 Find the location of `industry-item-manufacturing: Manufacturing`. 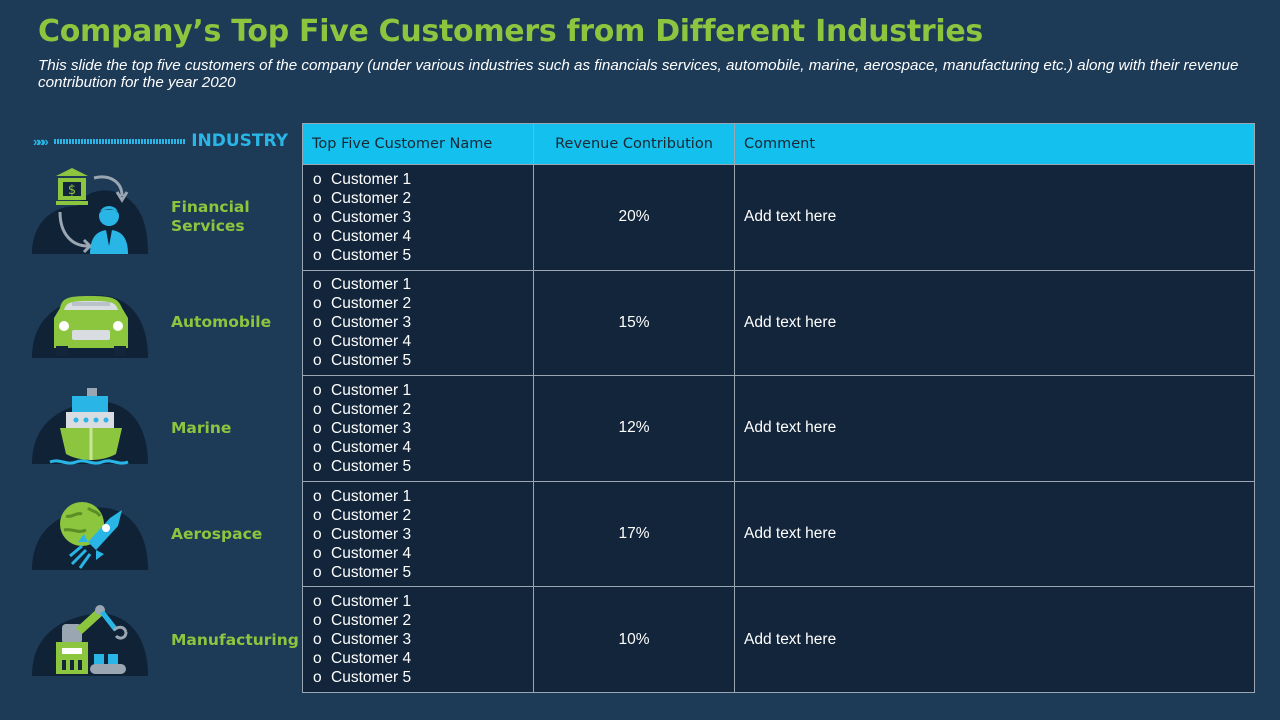

industry-item-manufacturing: Manufacturing is located at coordinates (165, 640).